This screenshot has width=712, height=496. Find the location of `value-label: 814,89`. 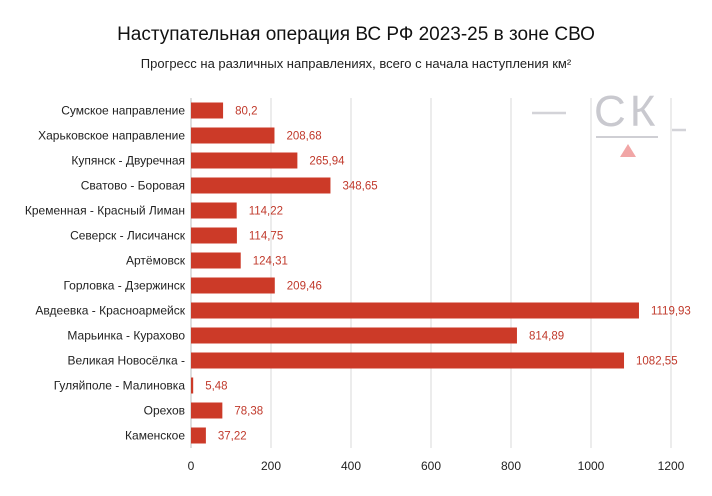

value-label: 814,89 is located at coordinates (546, 337).